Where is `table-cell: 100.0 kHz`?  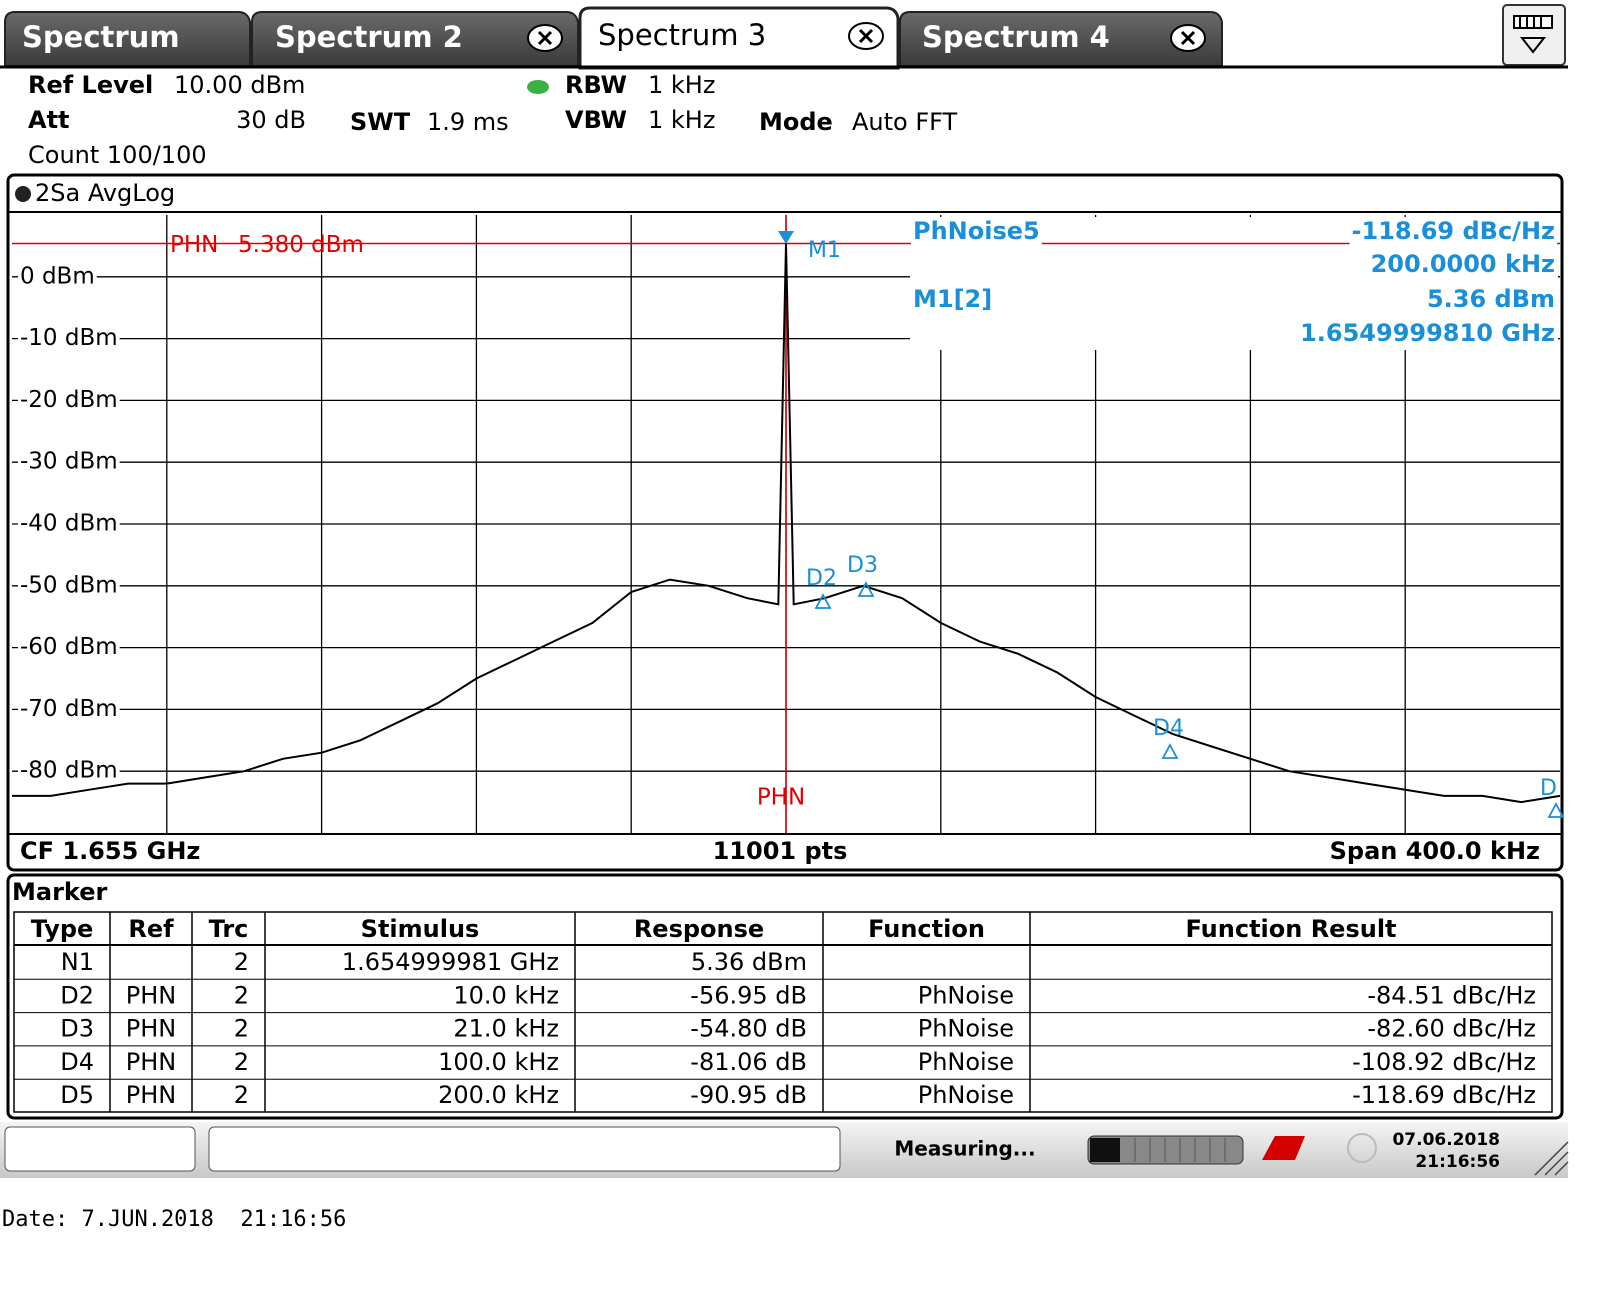
table-cell: 100.0 kHz is located at coordinates (498, 1062).